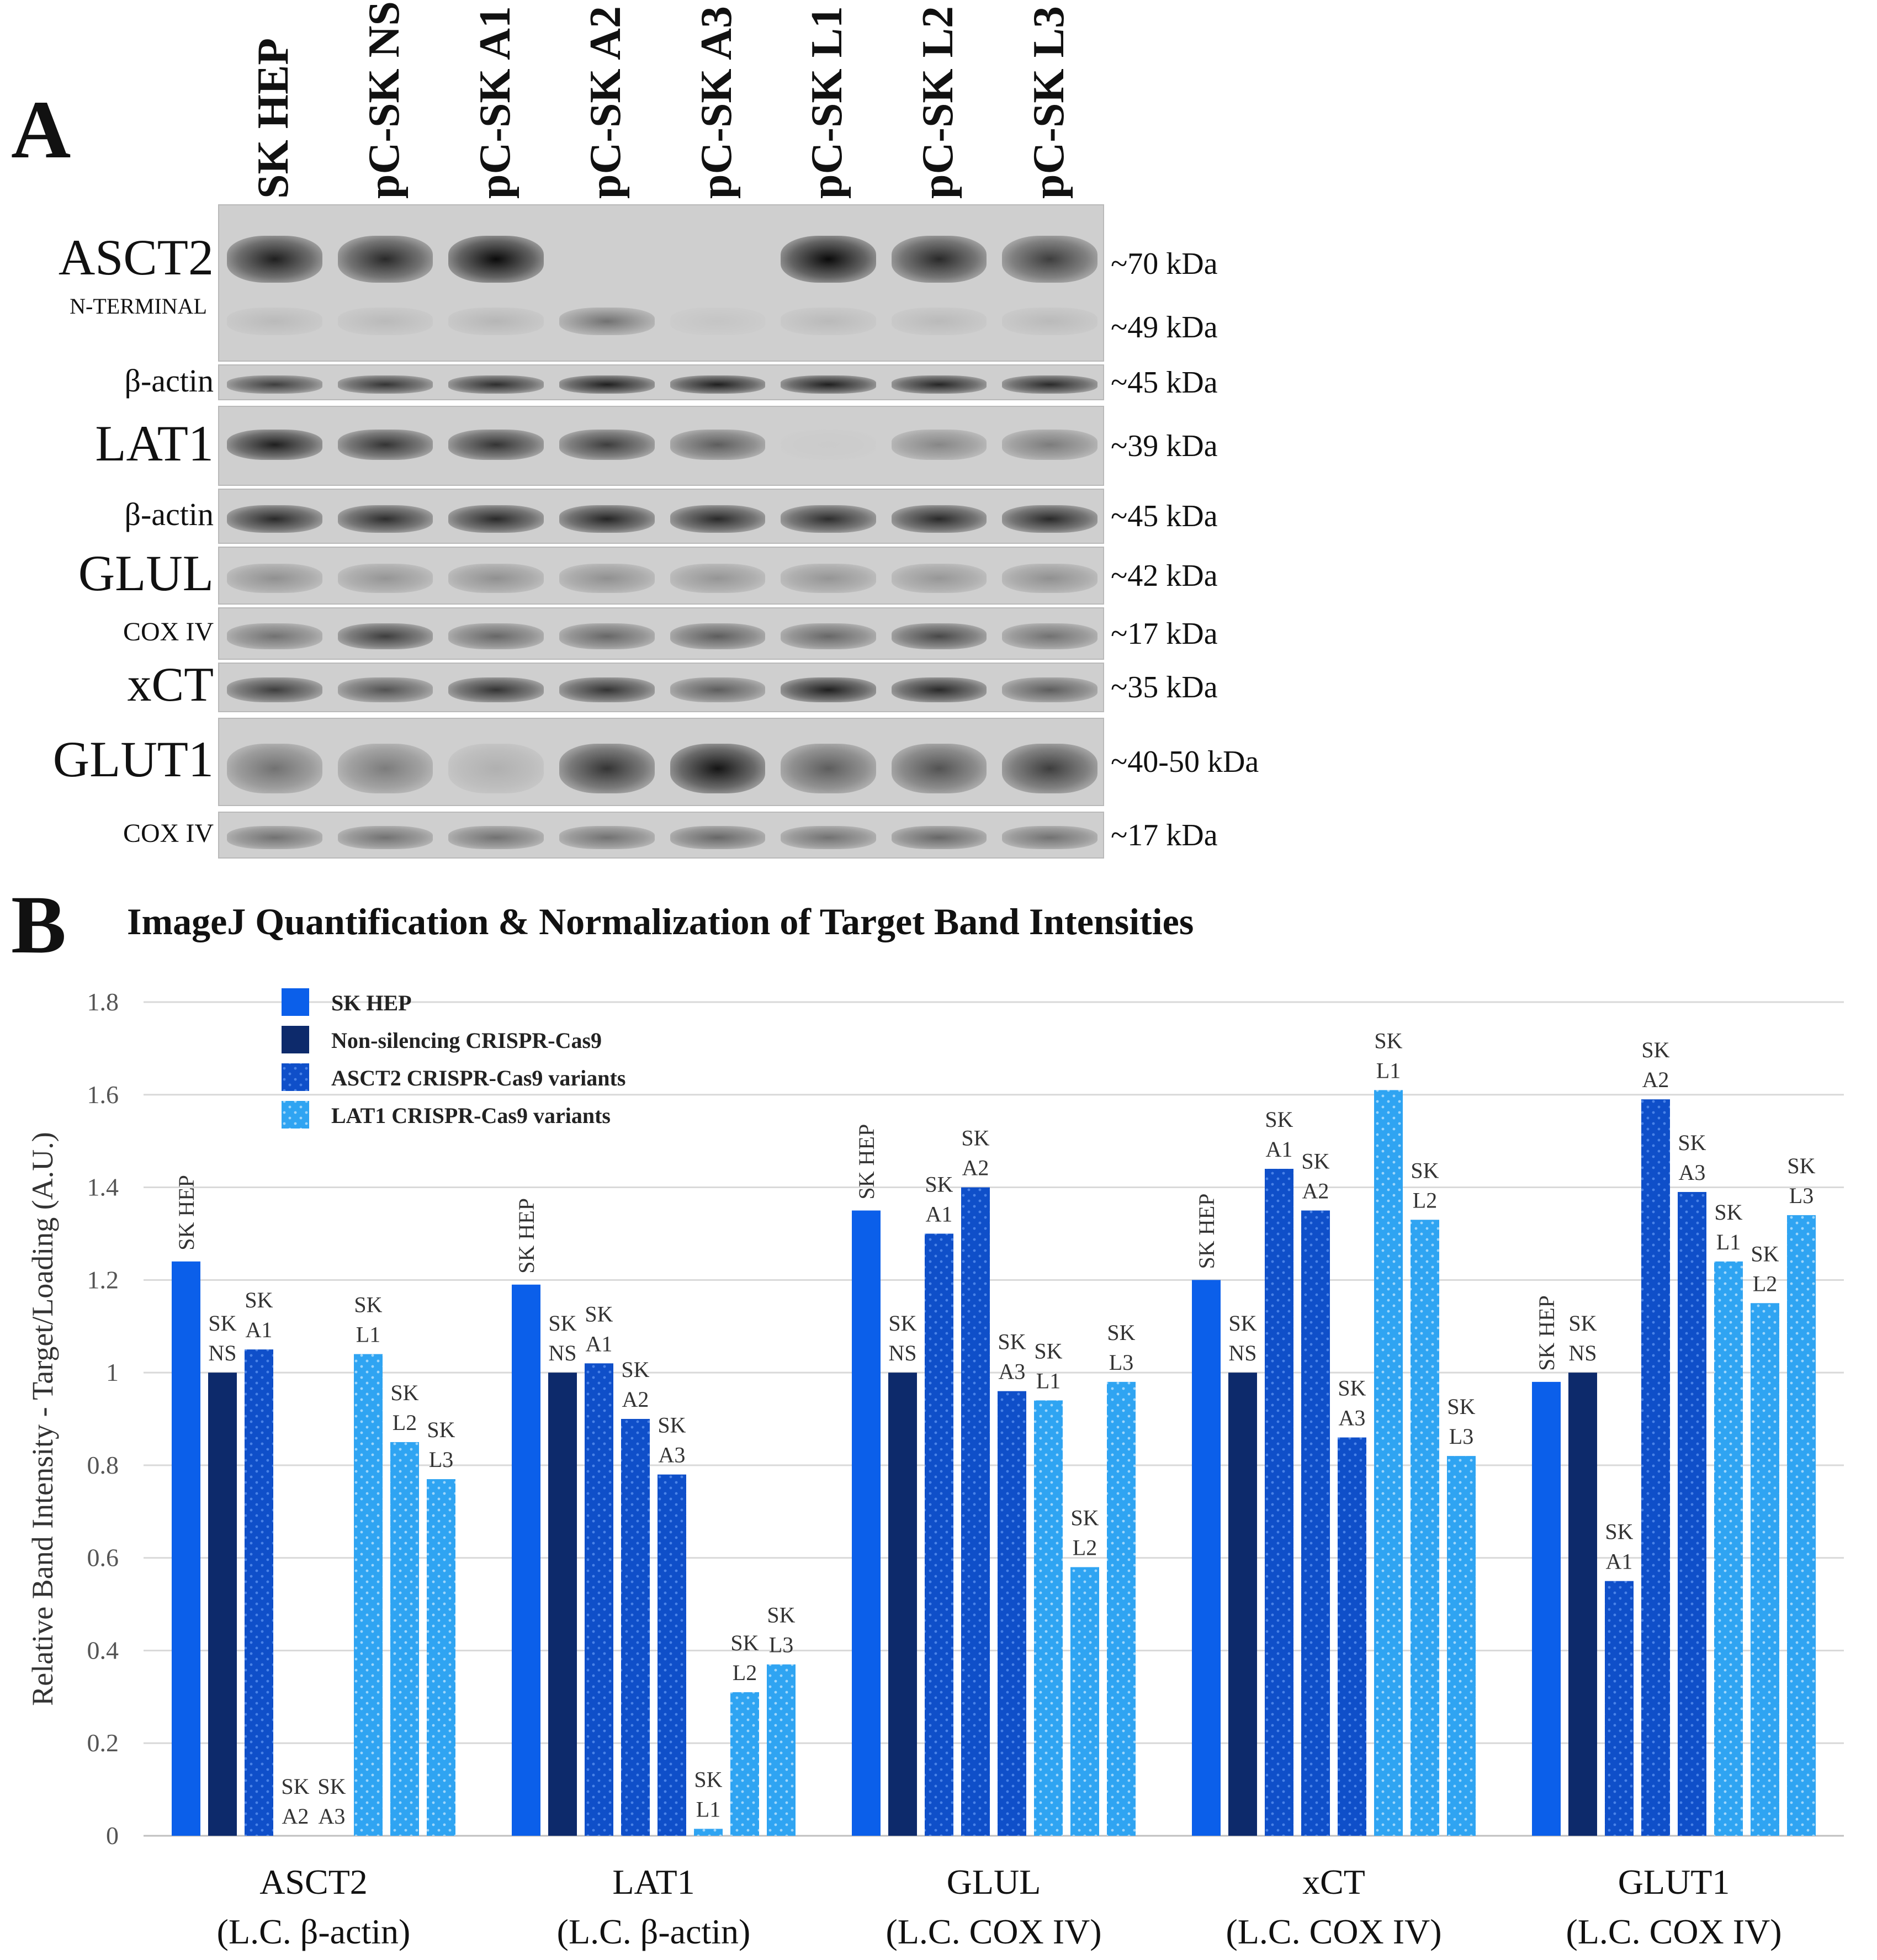 This screenshot has height=1960, width=1877. Describe the element at coordinates (1333, 1932) in the screenshot. I see `category-sublabel: (L.C. COX IV)` at that location.